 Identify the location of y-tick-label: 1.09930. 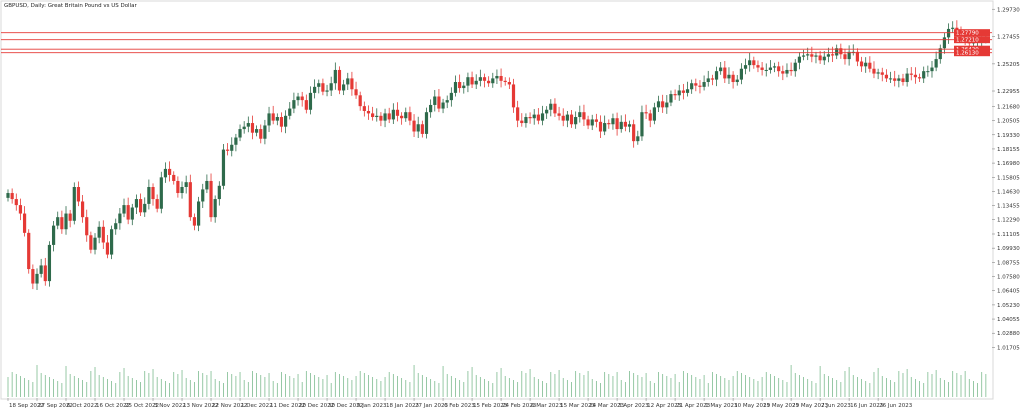
(1008, 249).